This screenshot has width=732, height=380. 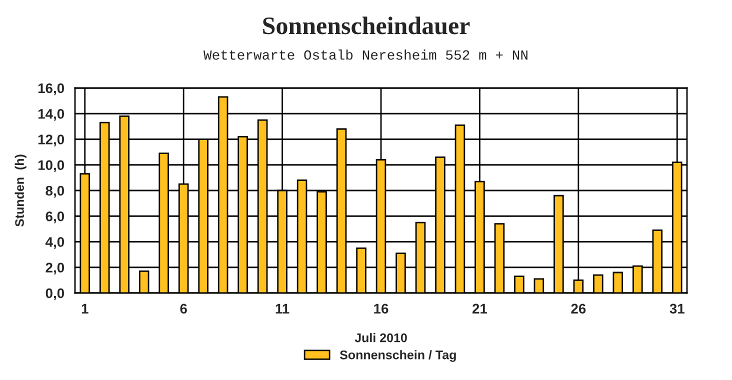 I want to click on y-tick-label: 6,0, so click(x=55, y=217).